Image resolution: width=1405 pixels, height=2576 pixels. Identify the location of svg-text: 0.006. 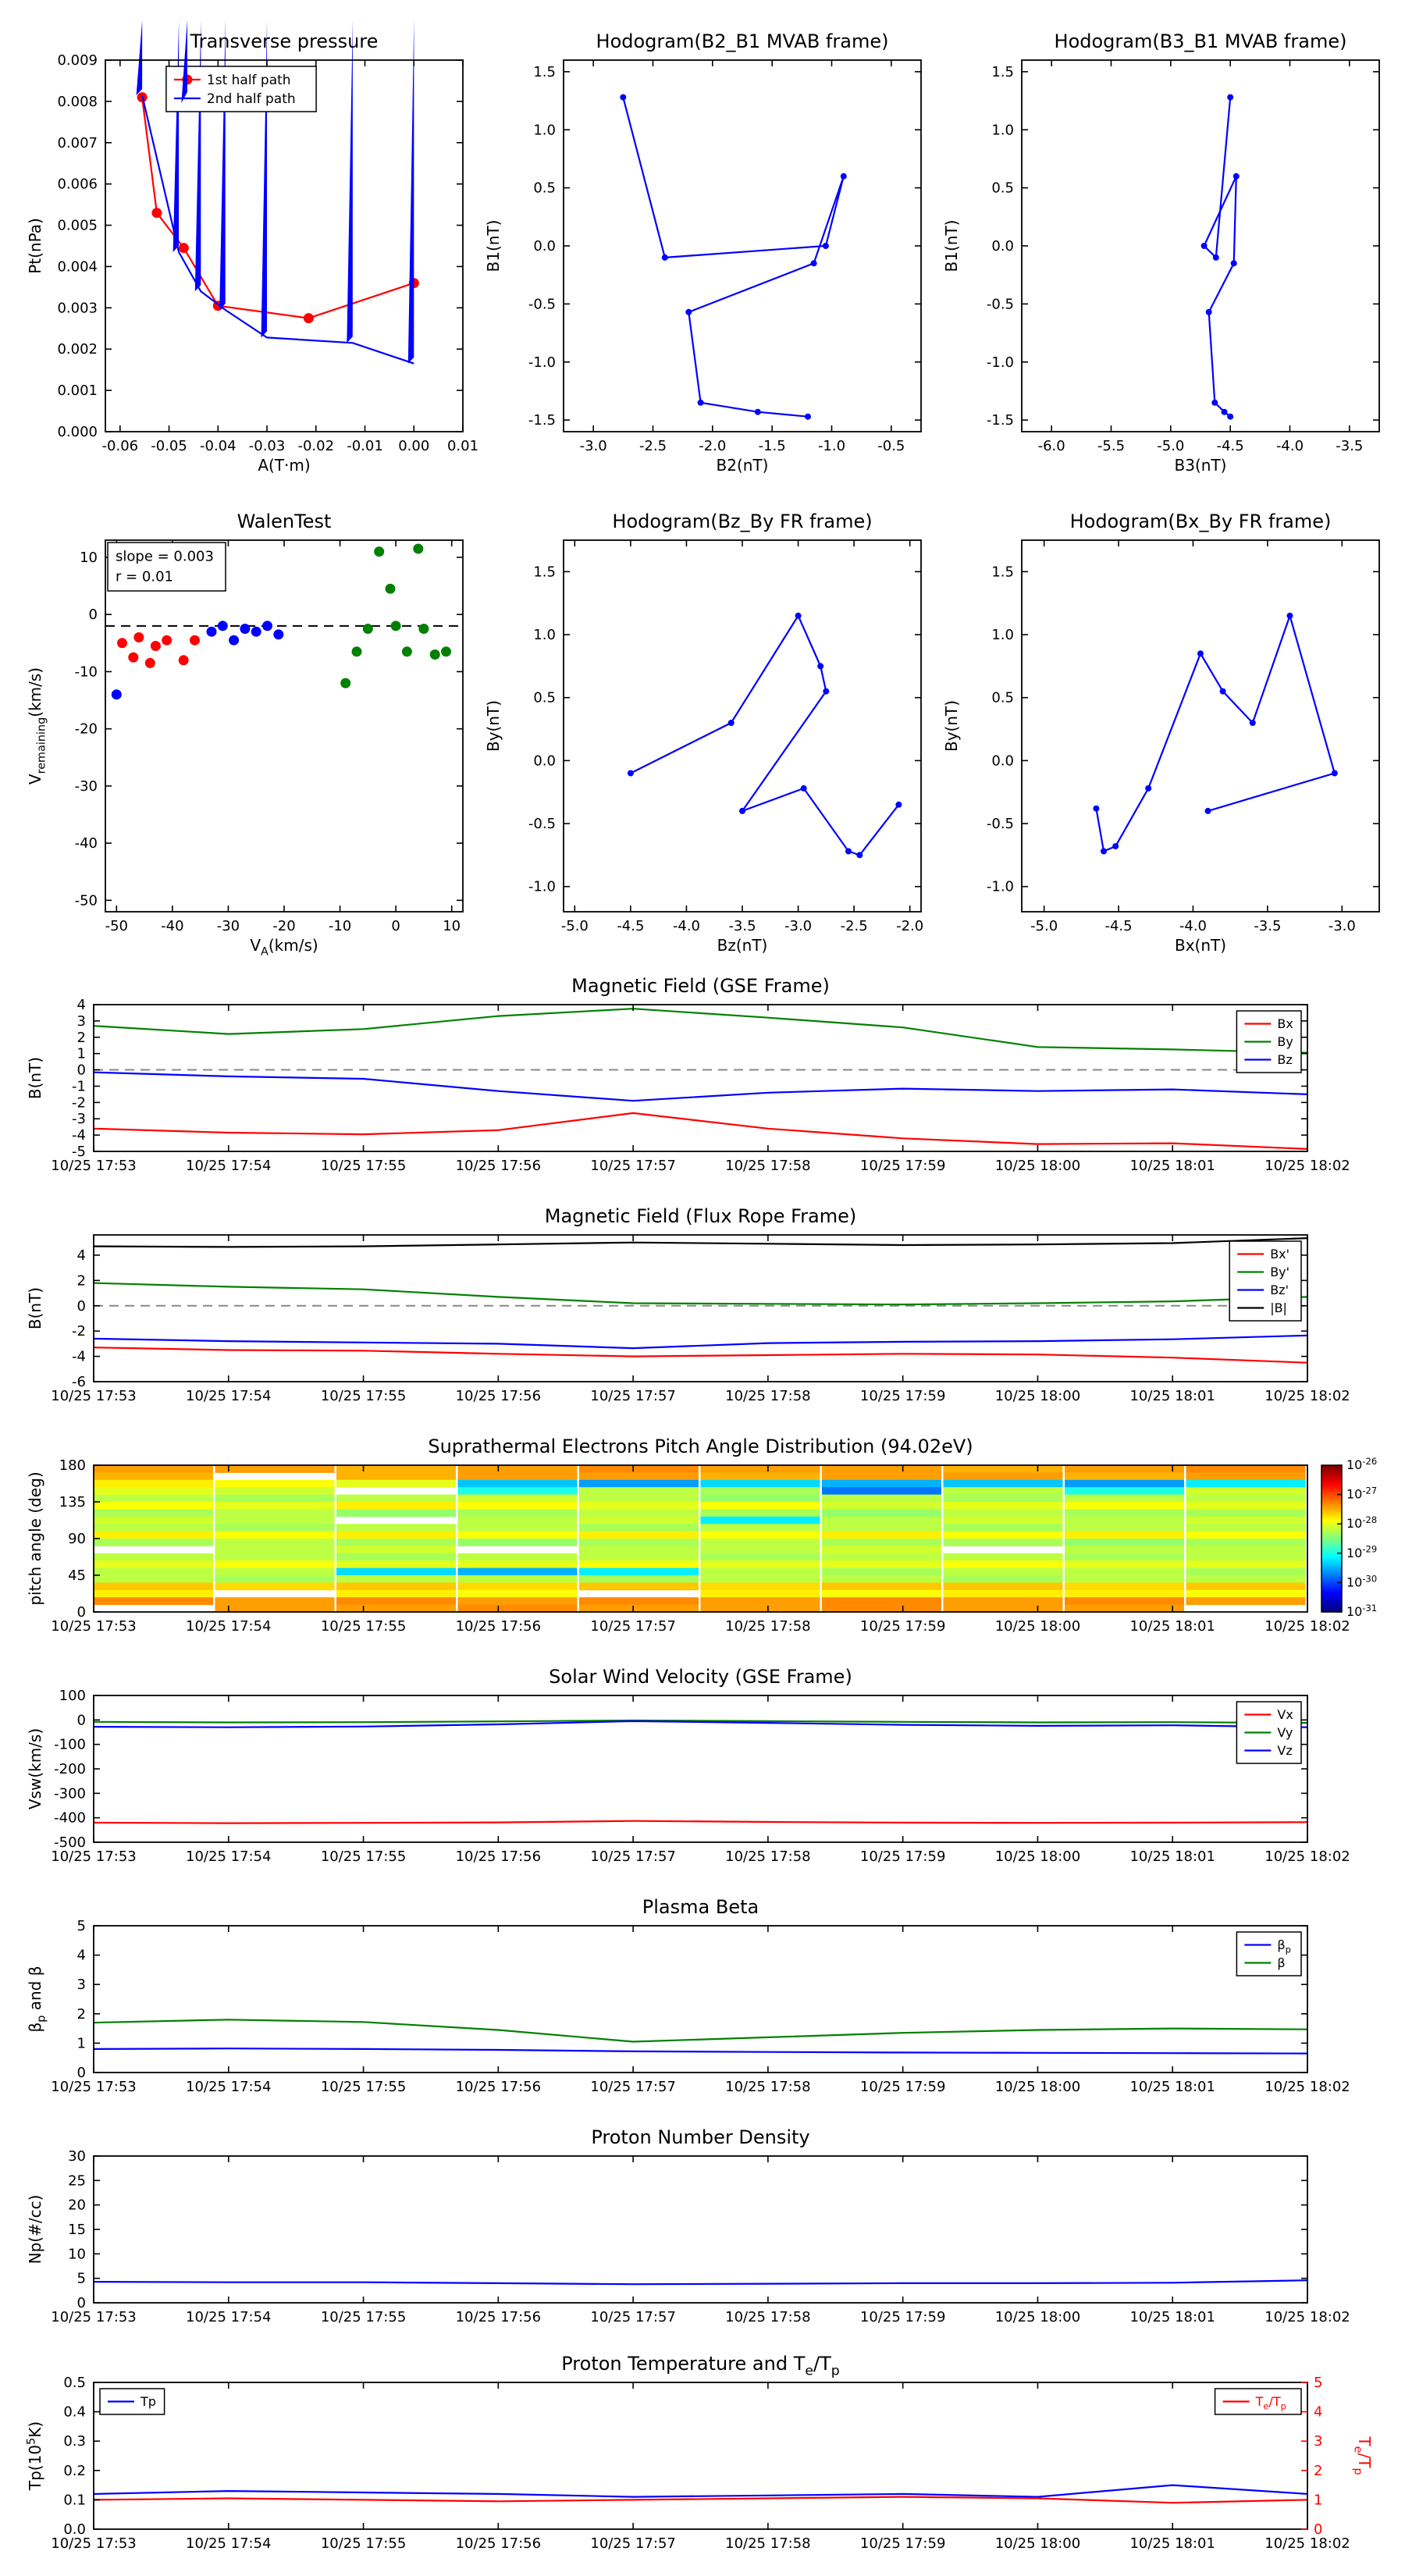
(77, 184).